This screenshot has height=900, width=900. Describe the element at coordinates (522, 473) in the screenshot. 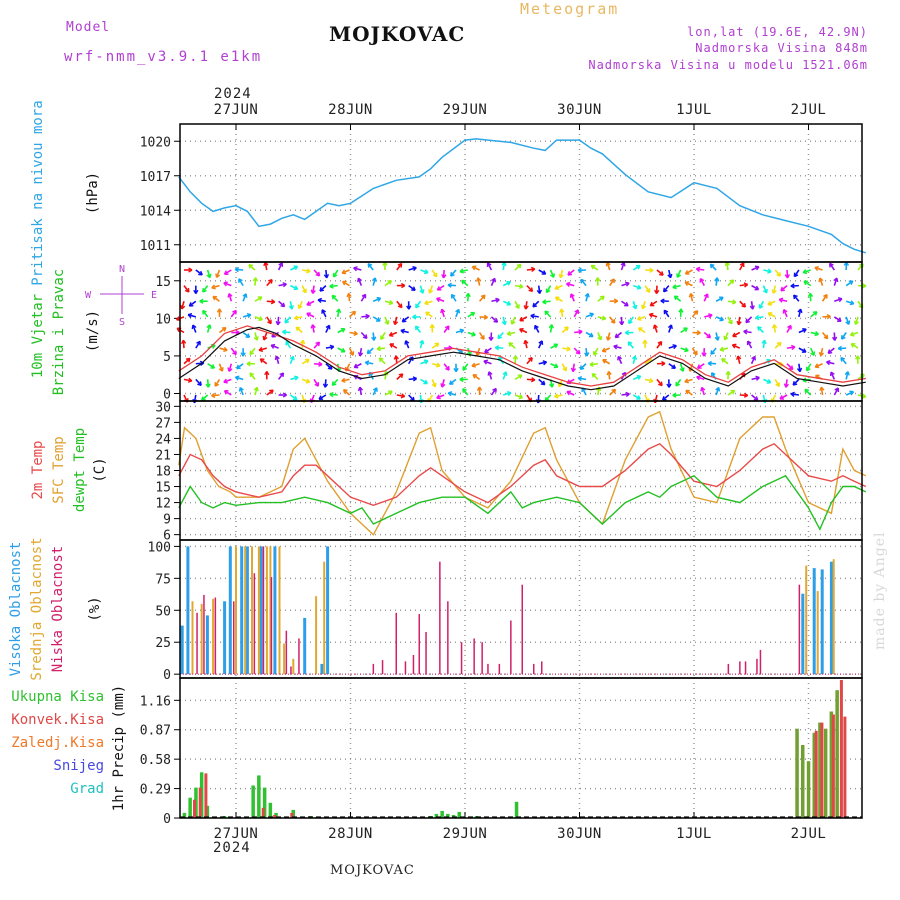

I see `temp-line-sfc` at that location.